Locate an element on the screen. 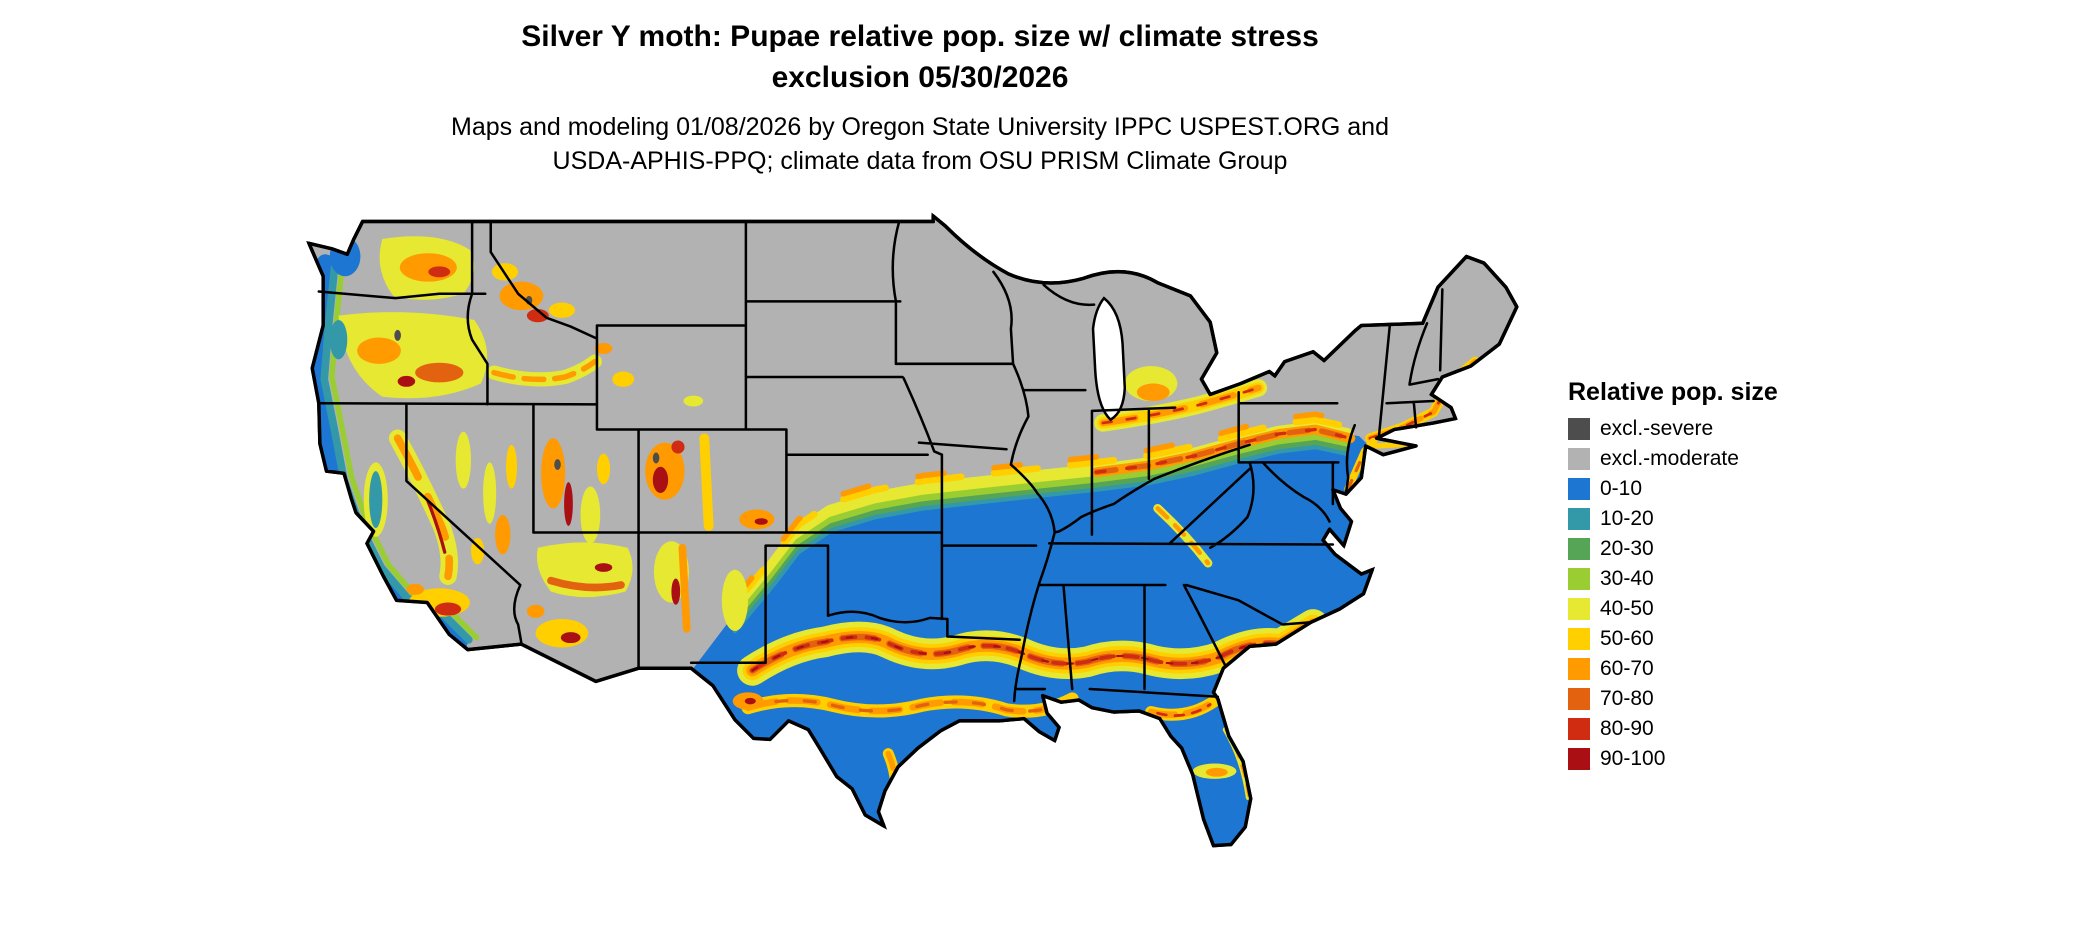 Image resolution: width=2100 pixels, height=934 pixels. page-title-line2: exclusion 05/30/2026 is located at coordinates (920, 77).